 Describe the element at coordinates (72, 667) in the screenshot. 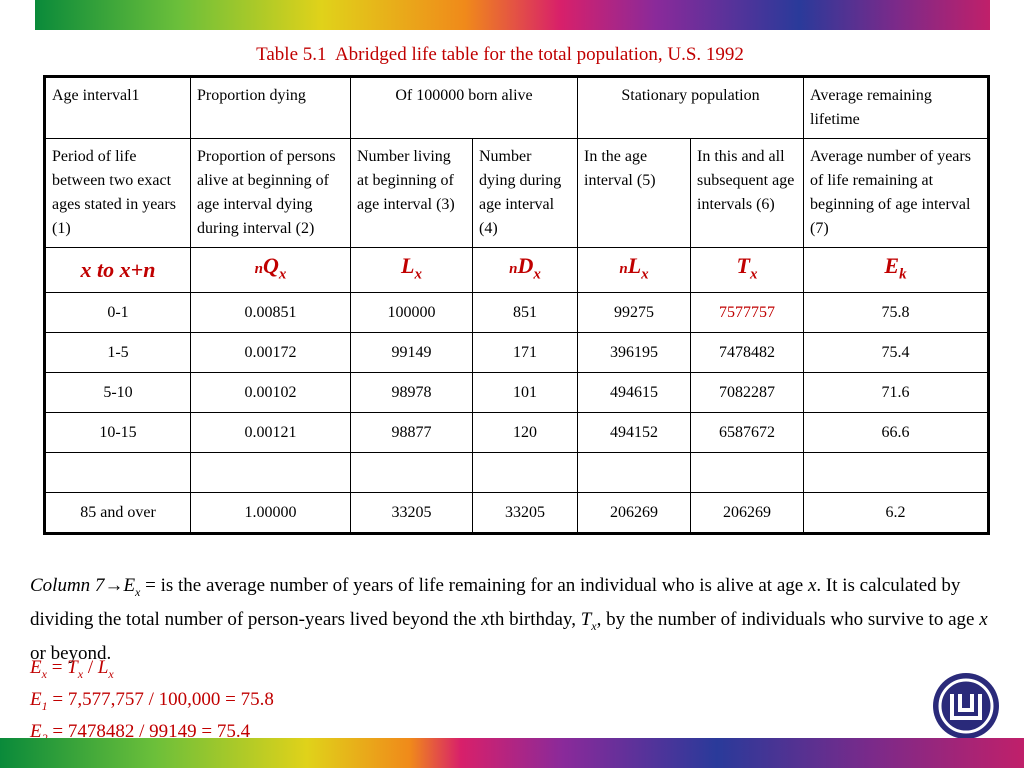

I see `formula-text: T` at that location.